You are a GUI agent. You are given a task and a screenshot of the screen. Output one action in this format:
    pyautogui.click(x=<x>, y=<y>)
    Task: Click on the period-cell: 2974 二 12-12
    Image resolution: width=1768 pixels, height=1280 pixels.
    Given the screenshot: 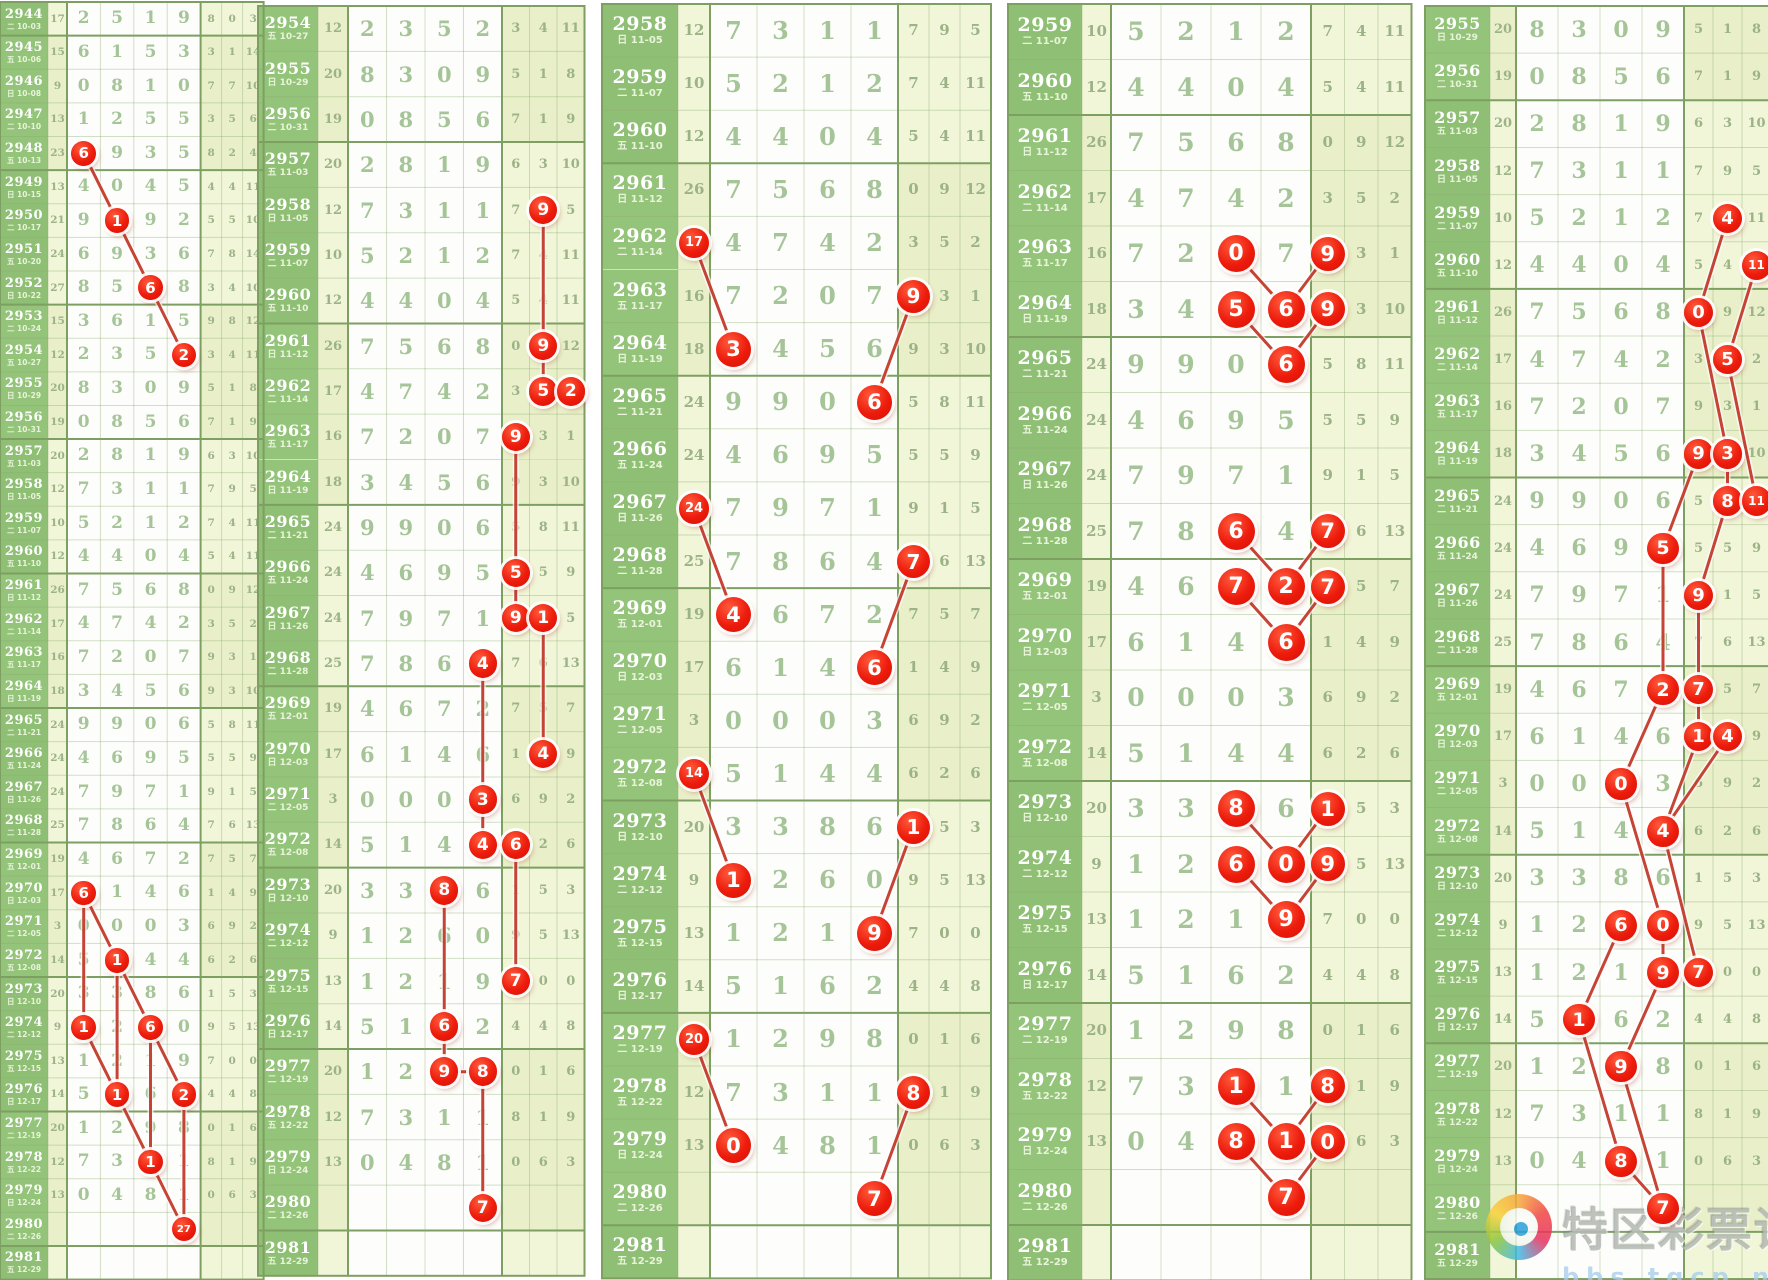 What is the action you would take?
    pyautogui.click(x=24, y=1027)
    